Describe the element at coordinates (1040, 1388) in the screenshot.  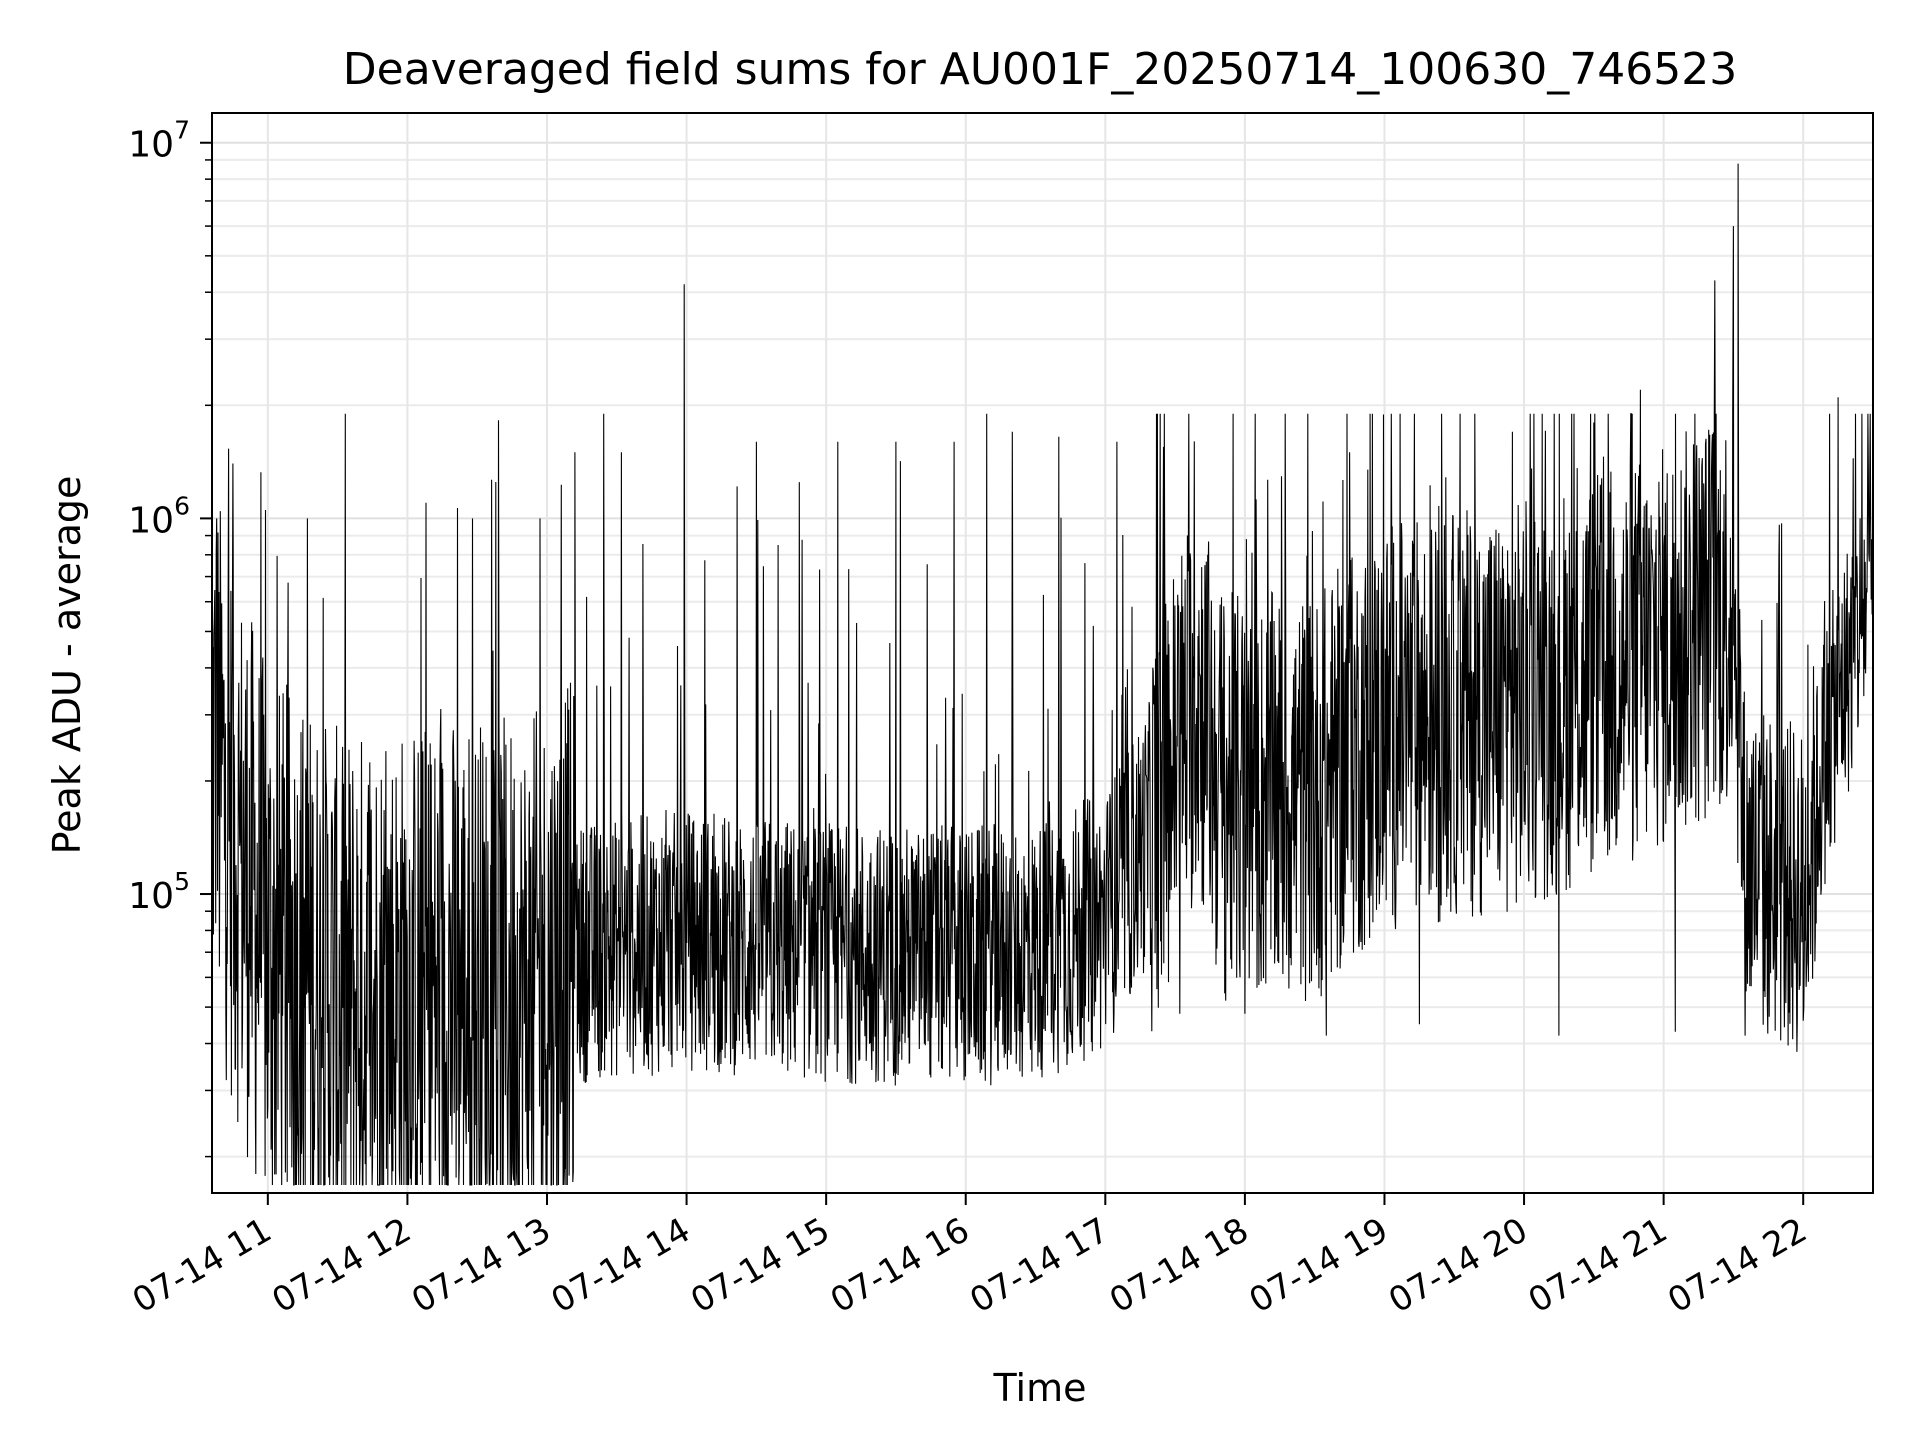
I see `x-axis-label: Time` at that location.